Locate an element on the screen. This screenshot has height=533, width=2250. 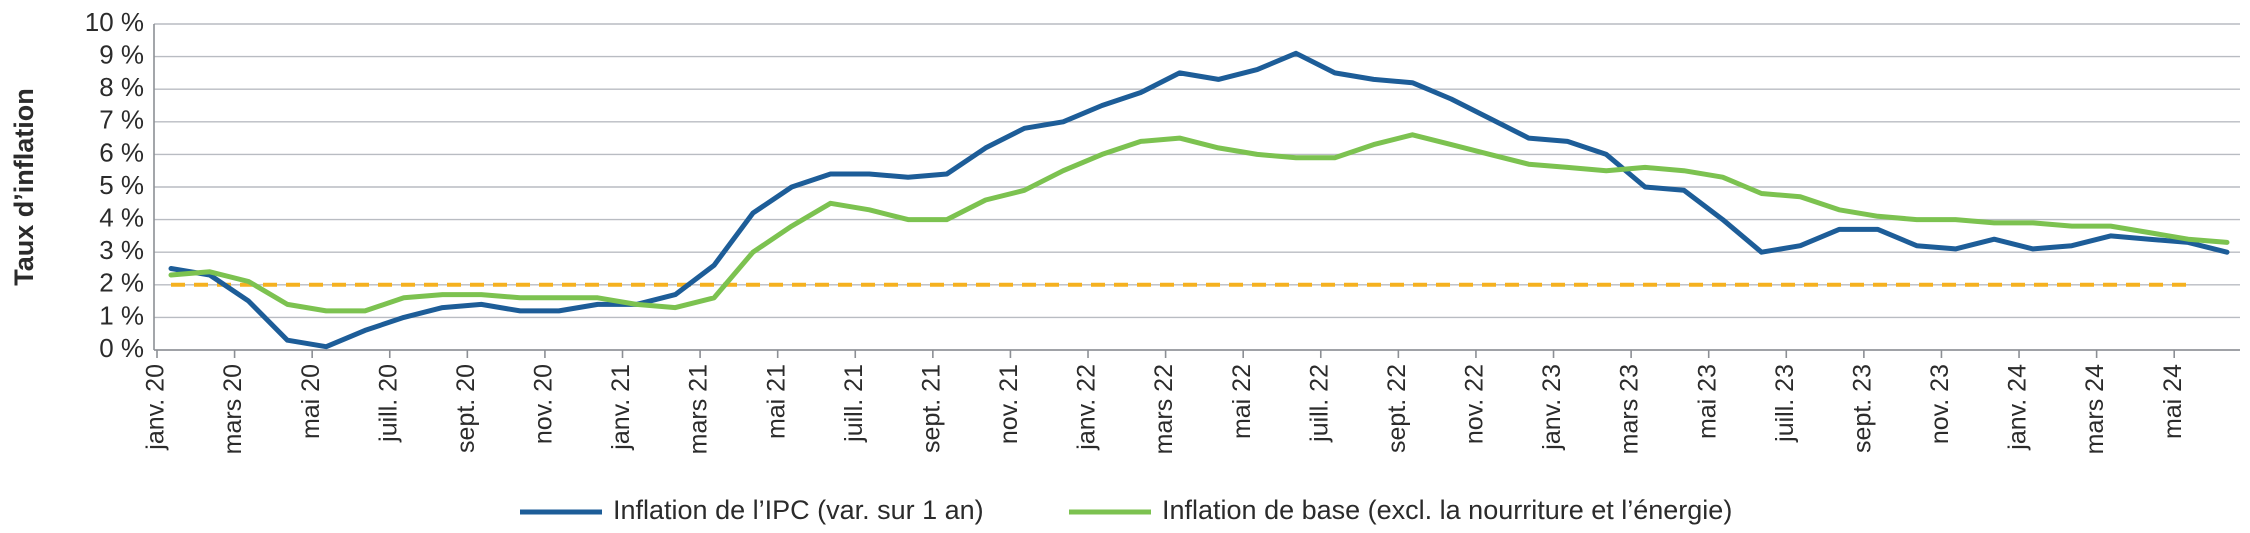
x-tick-label: mars 21 is located at coordinates (699, 409).